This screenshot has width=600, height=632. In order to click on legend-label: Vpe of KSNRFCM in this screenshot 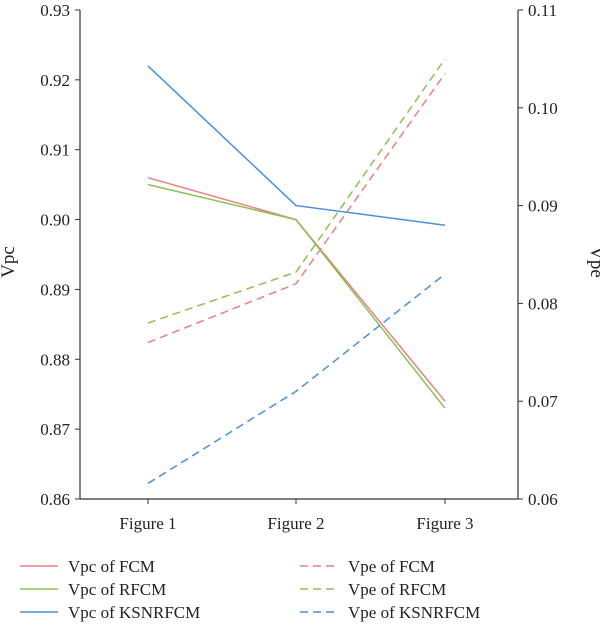, I will do `click(414, 612)`.